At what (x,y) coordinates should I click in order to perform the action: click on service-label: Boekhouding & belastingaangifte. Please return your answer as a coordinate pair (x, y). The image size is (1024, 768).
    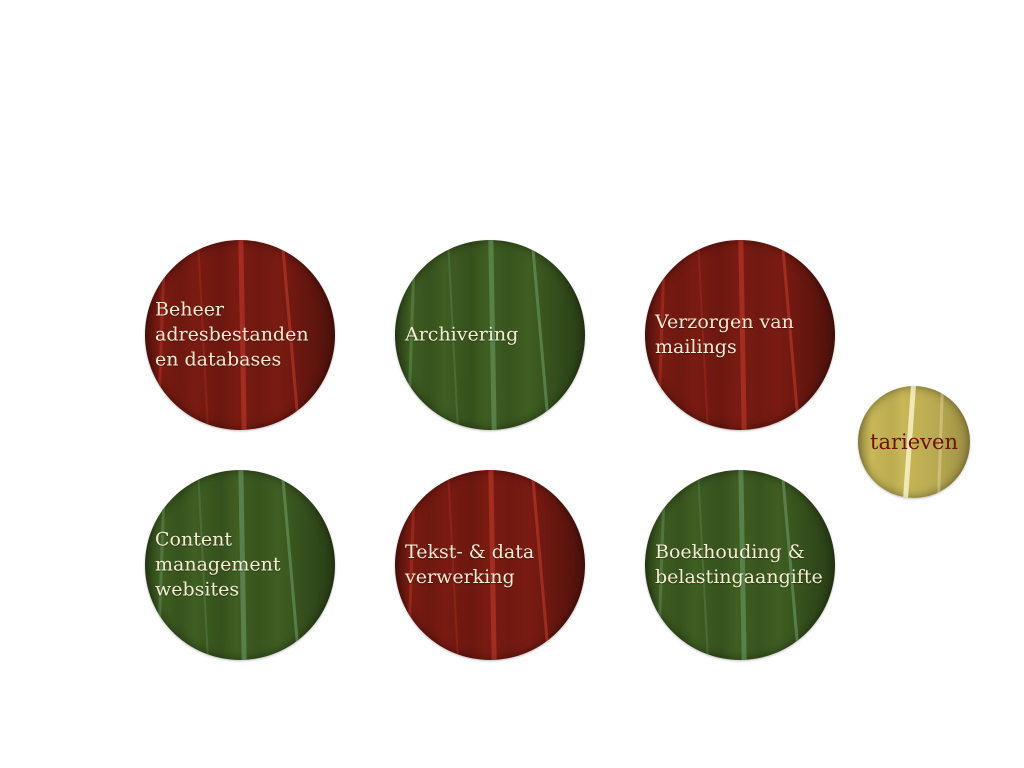
    Looking at the image, I should click on (739, 564).